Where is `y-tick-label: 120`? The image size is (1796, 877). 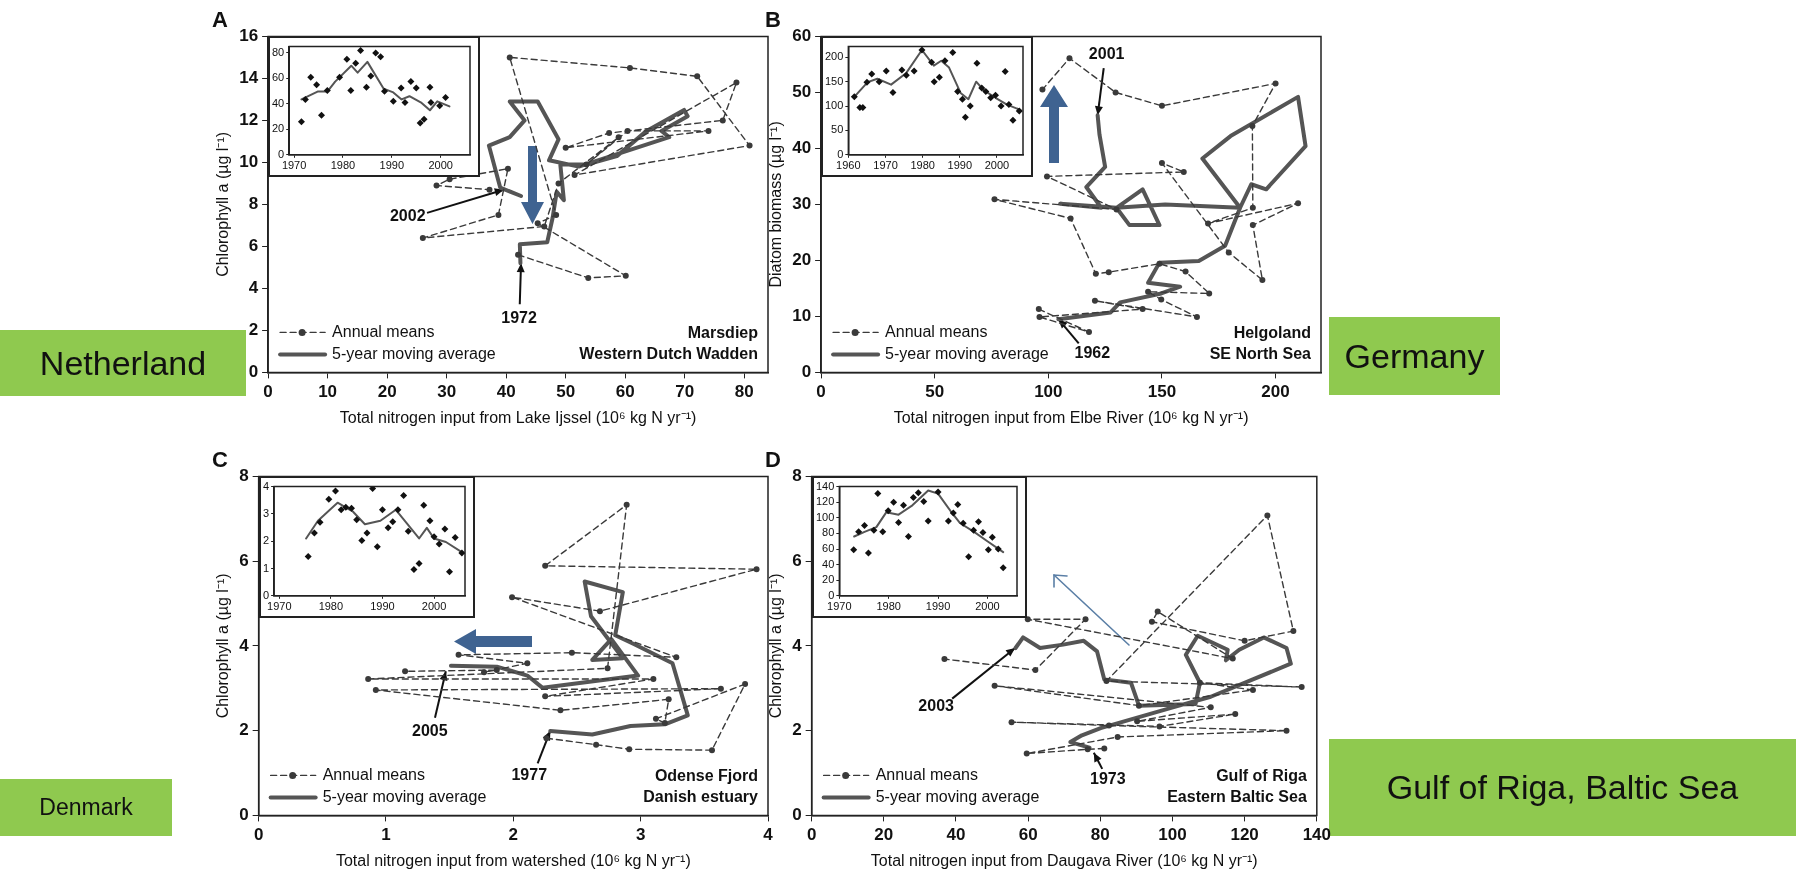
y-tick-label: 120 is located at coordinates (824, 501).